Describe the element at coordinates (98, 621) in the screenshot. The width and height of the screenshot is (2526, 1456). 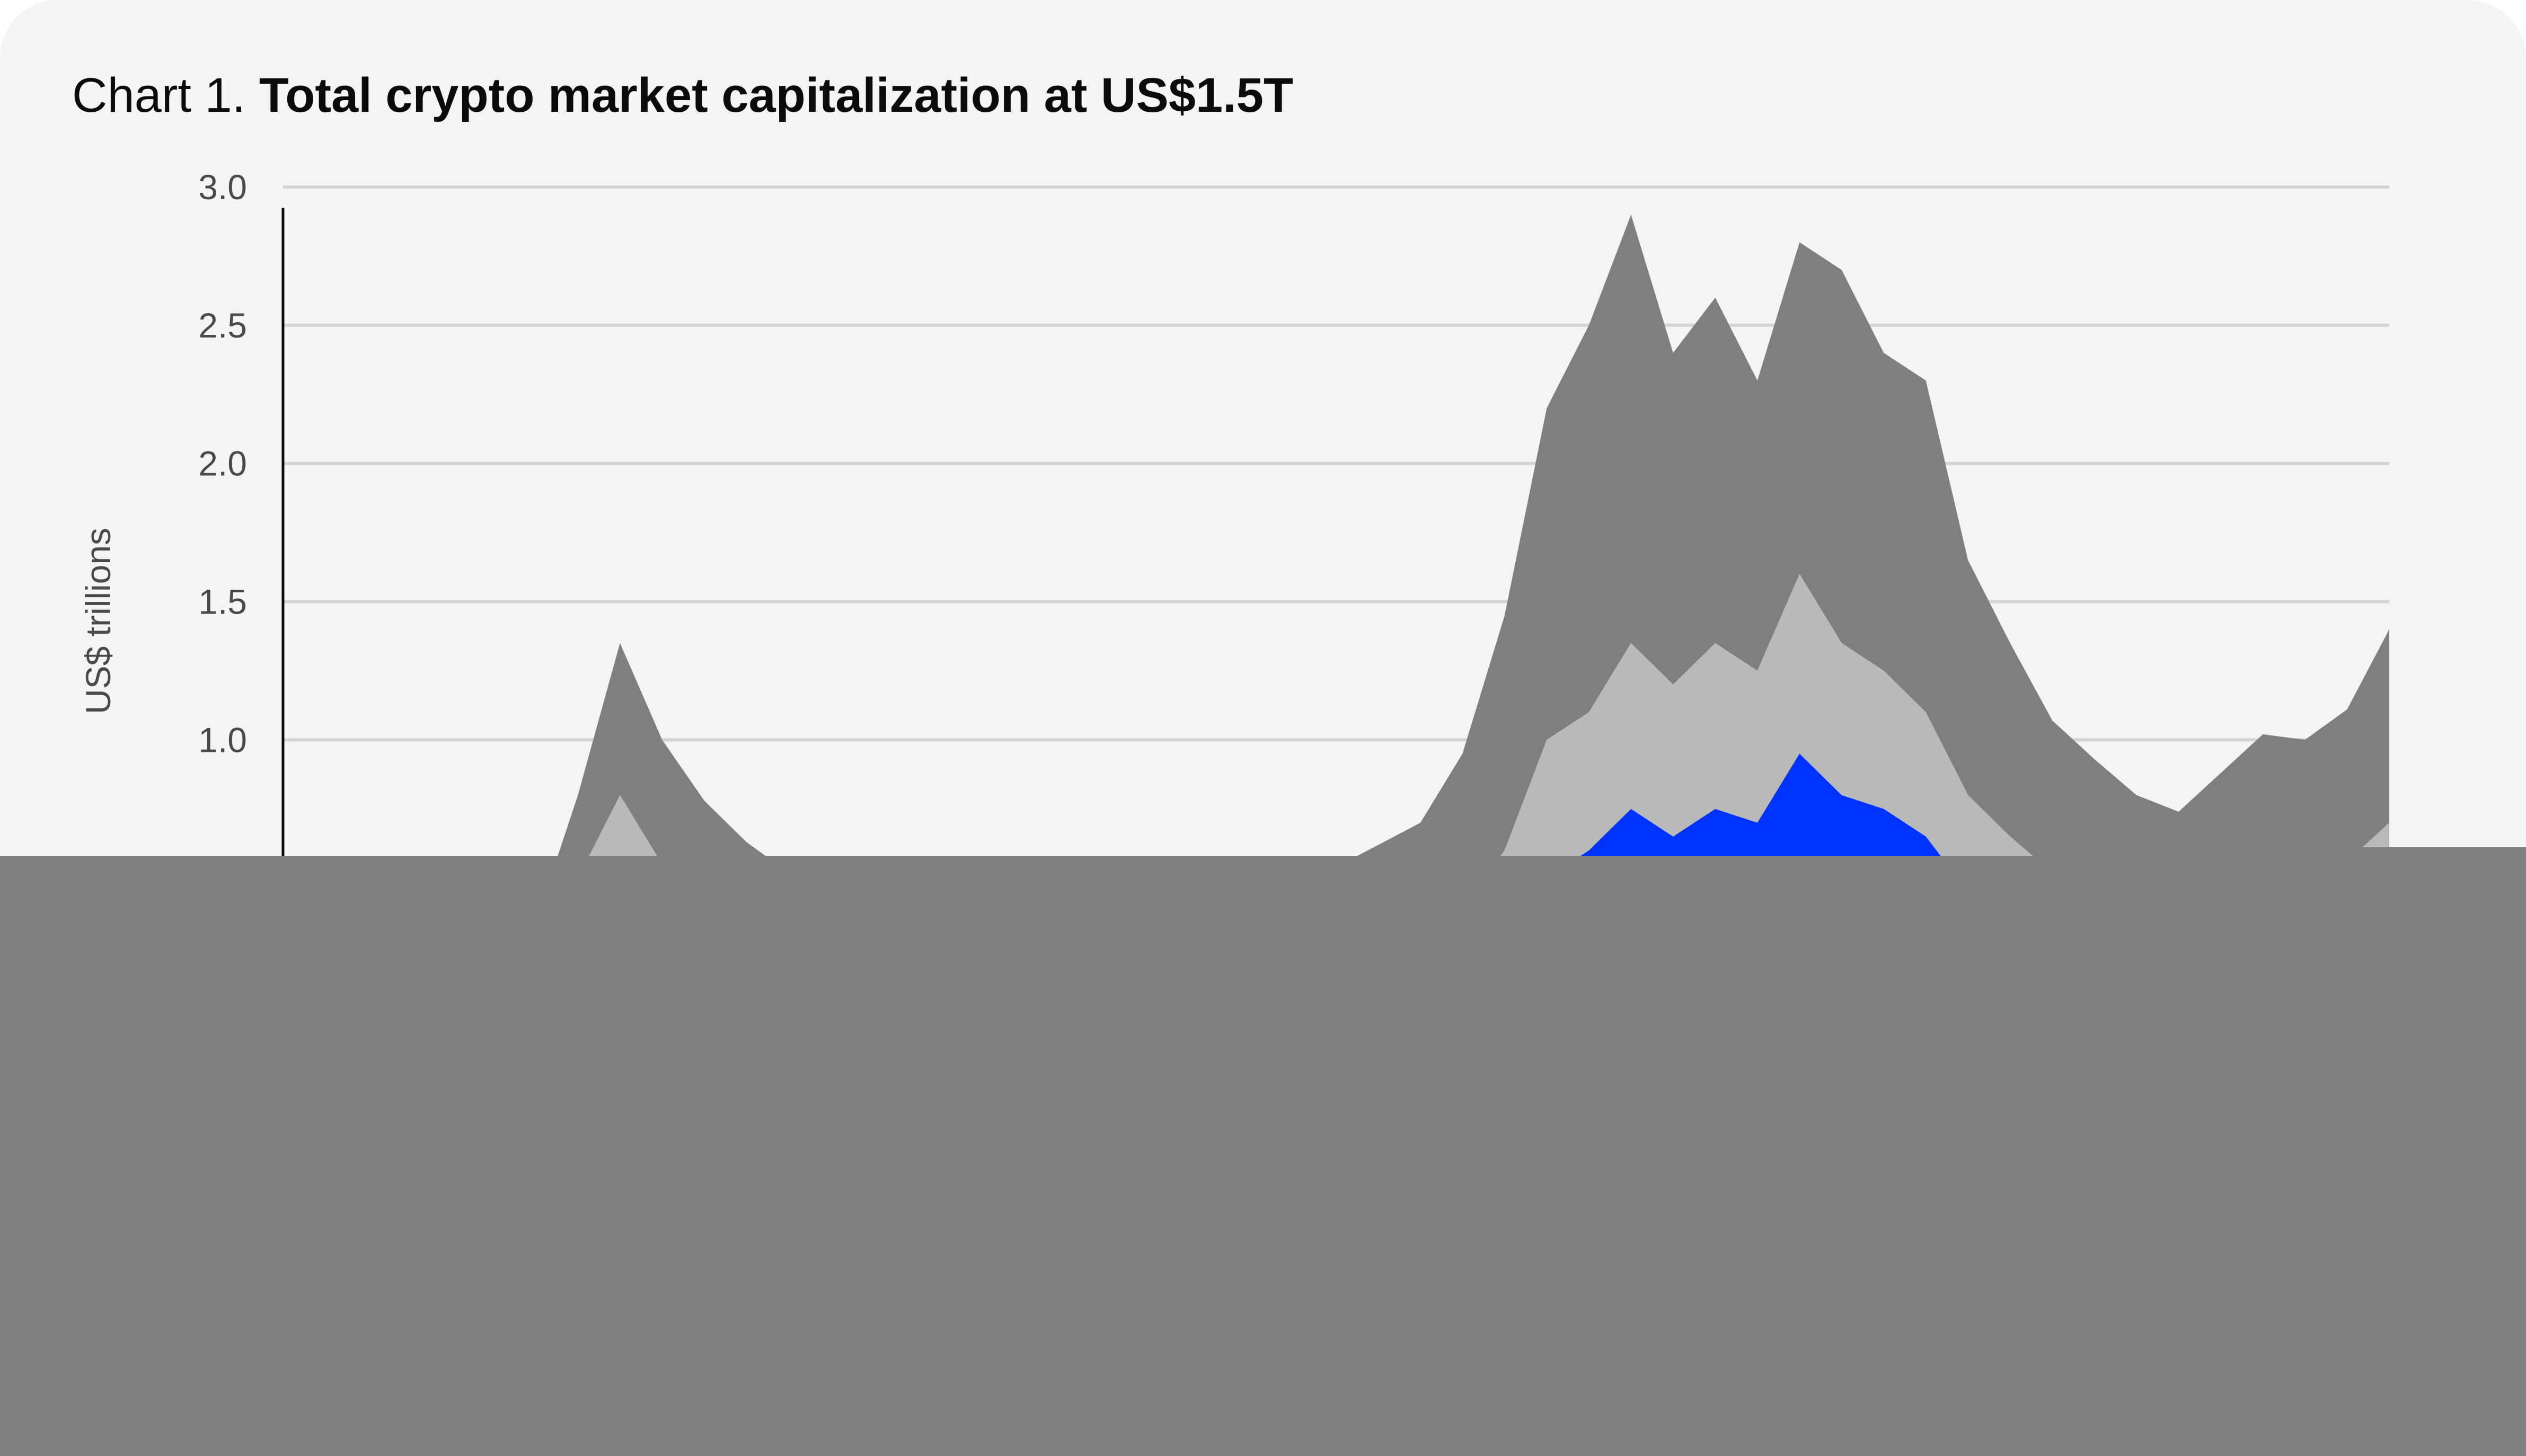
I see `y-axis-label: US$ trillions` at that location.